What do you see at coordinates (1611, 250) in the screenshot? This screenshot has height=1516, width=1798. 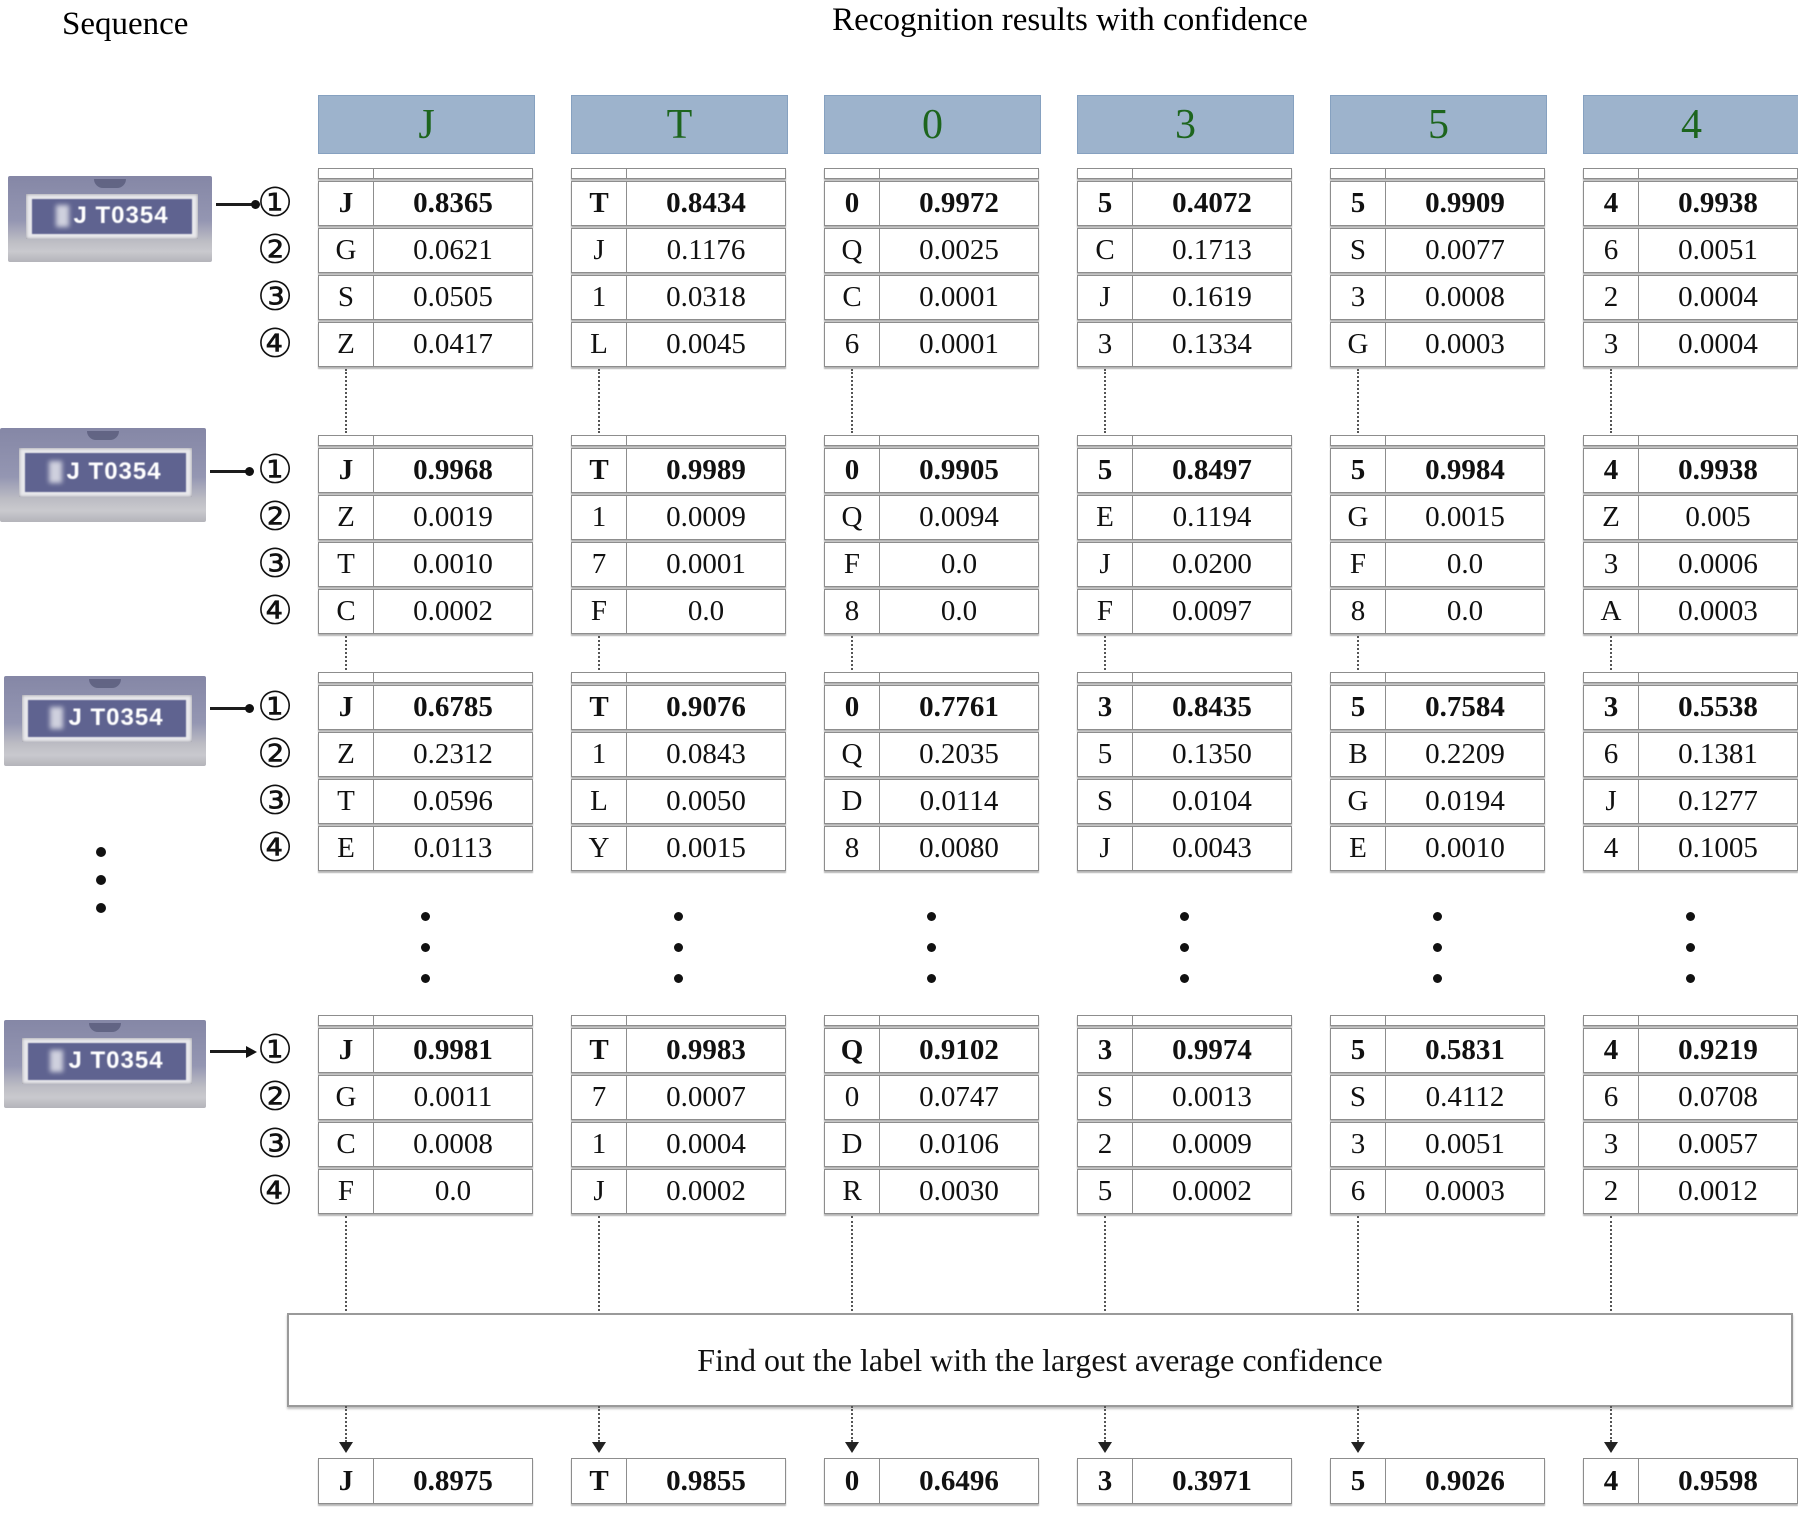 I see `char-cell: 6` at bounding box center [1611, 250].